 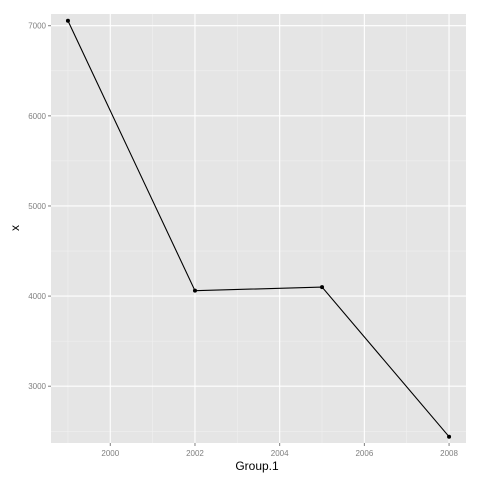 I want to click on x-tick-label: 2000, so click(x=110, y=453).